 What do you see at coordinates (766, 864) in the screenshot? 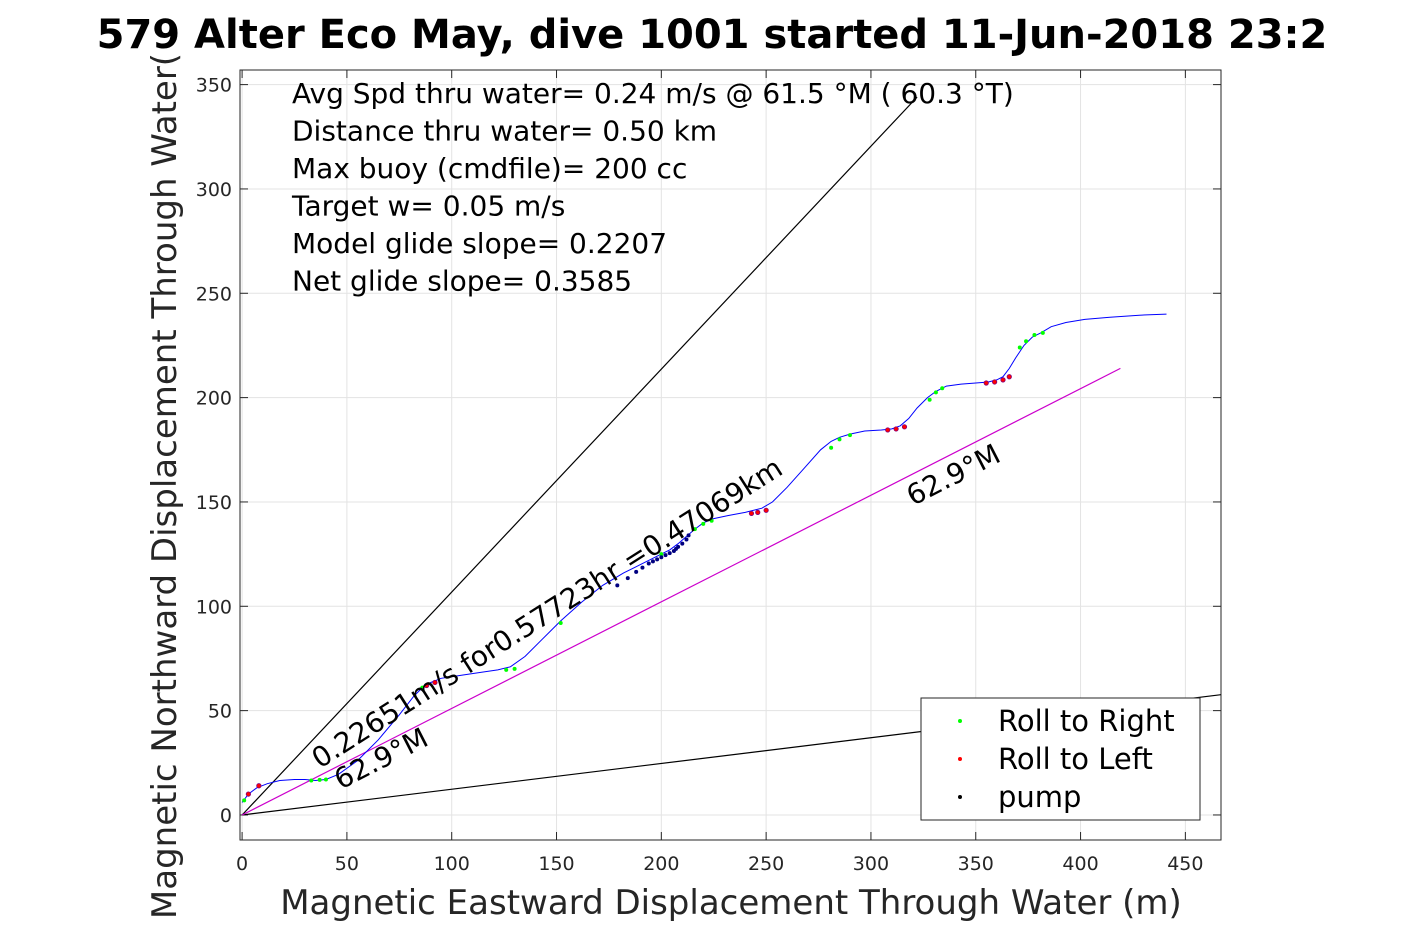
I see `x-tick-label: 250` at bounding box center [766, 864].